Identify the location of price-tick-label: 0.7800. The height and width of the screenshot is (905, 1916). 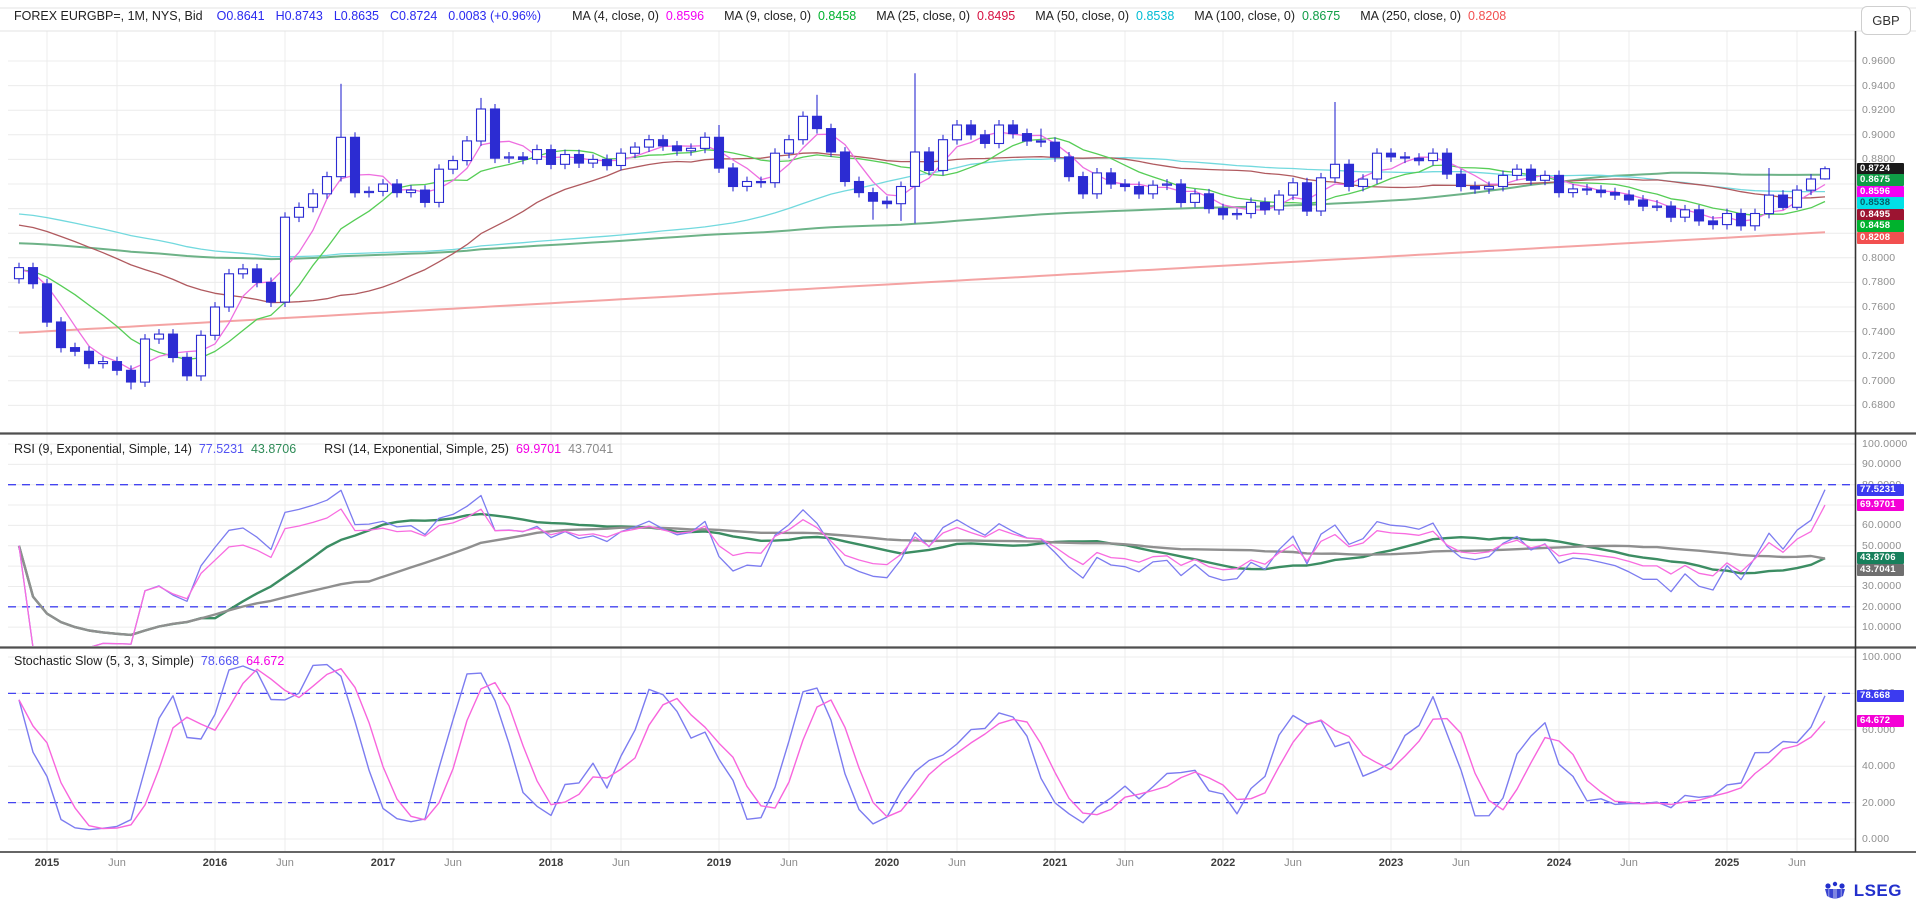
(1879, 282).